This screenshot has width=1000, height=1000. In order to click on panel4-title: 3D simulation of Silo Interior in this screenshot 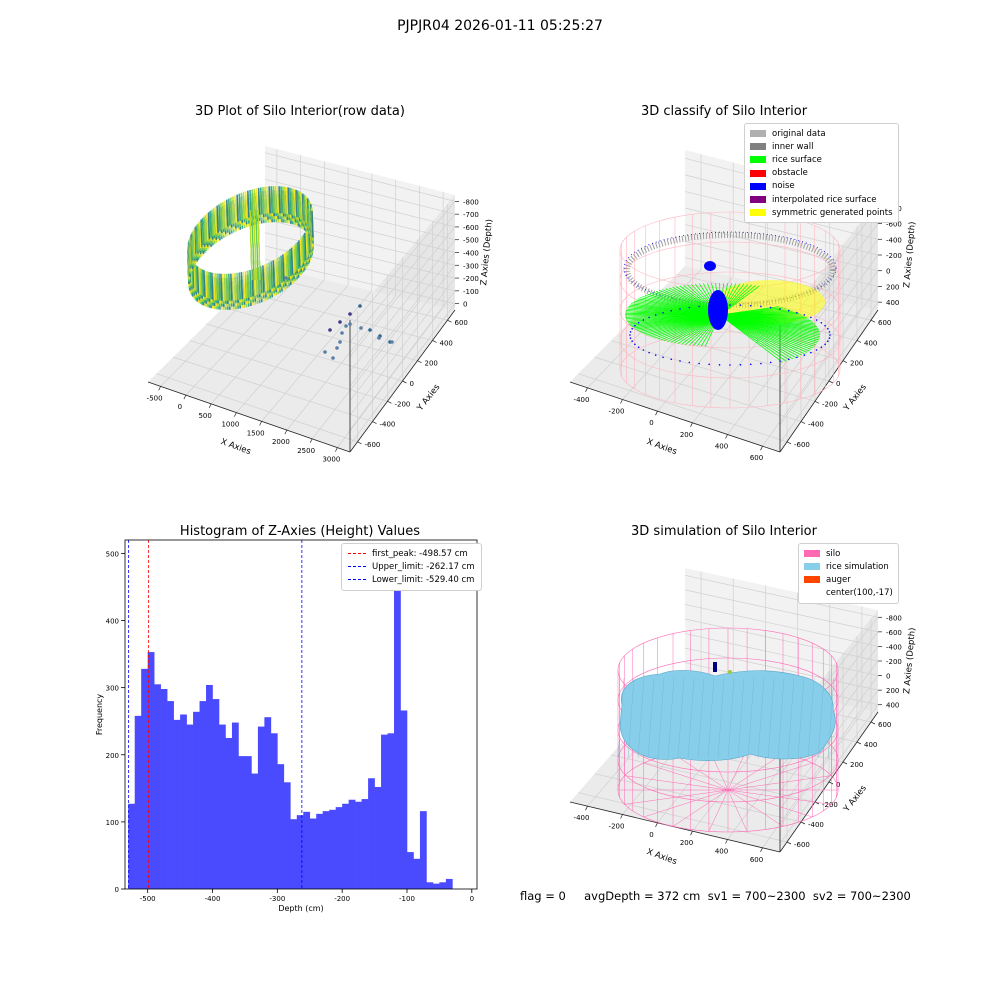, I will do `click(724, 531)`.